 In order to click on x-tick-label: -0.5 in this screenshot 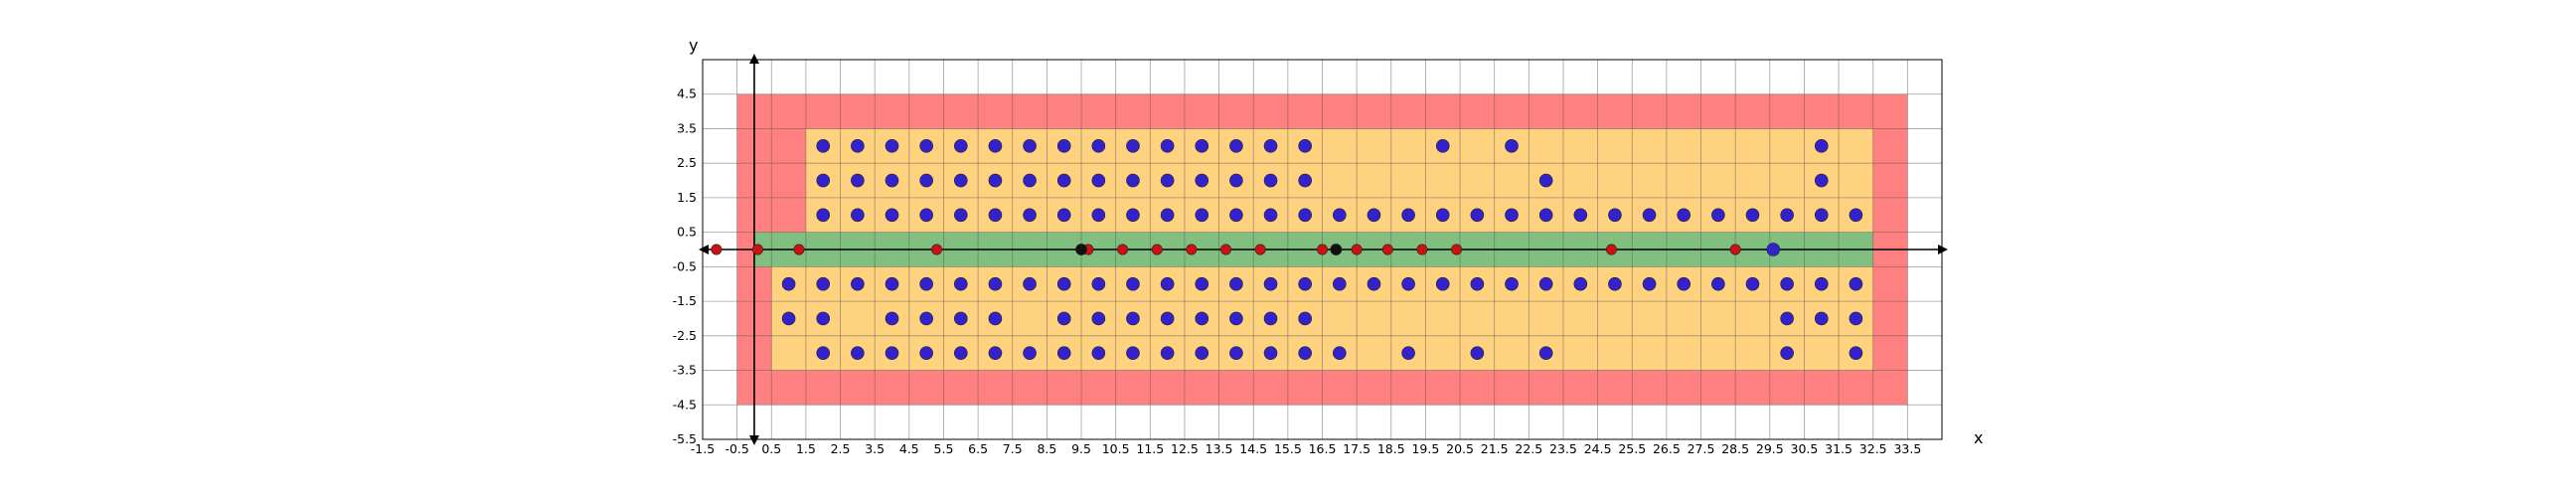, I will do `click(736, 448)`.